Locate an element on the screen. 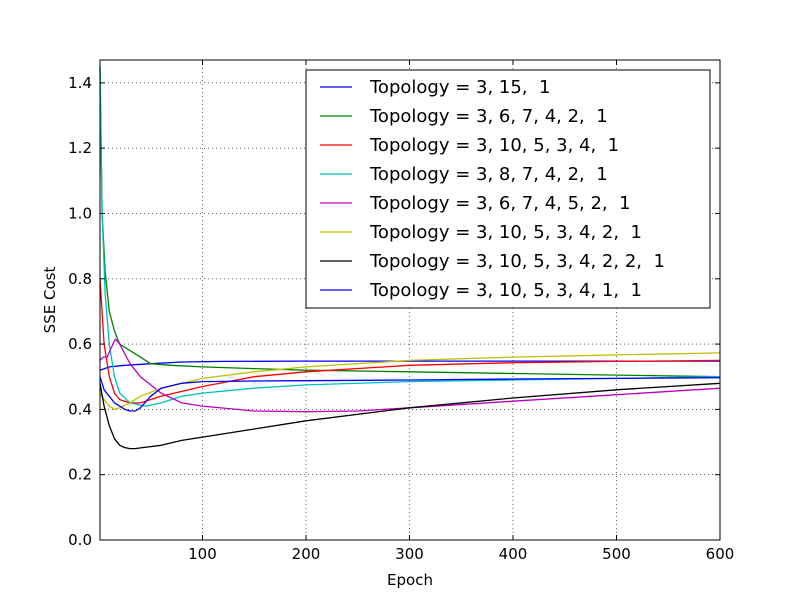  y-tick-label: 1.4 is located at coordinates (80, 83).